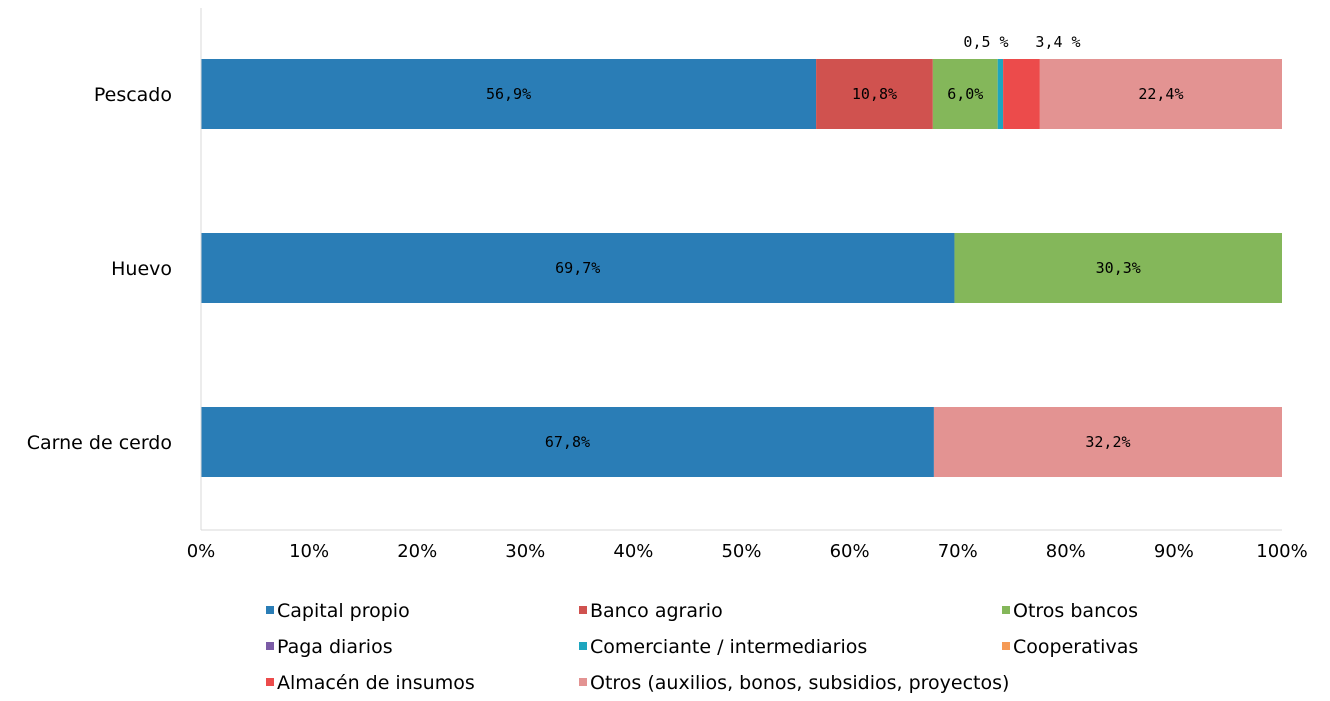 Image resolution: width=1330 pixels, height=701 pixels. I want to click on x-tick-label: 20%, so click(417, 551).